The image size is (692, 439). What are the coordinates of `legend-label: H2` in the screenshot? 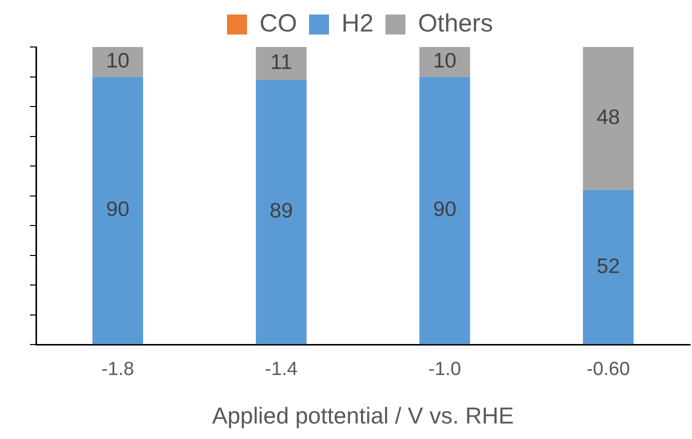 It's located at (358, 23).